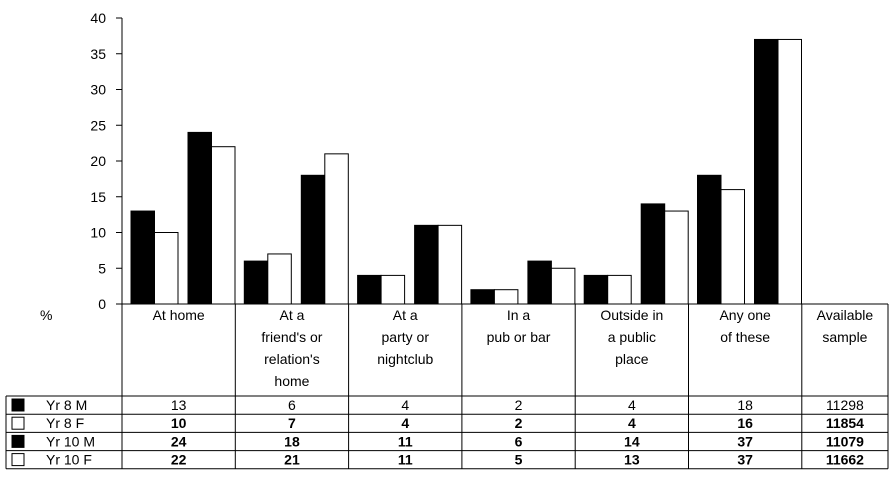 The image size is (890, 489). What do you see at coordinates (179, 423) in the screenshot?
I see `data-label: 10` at bounding box center [179, 423].